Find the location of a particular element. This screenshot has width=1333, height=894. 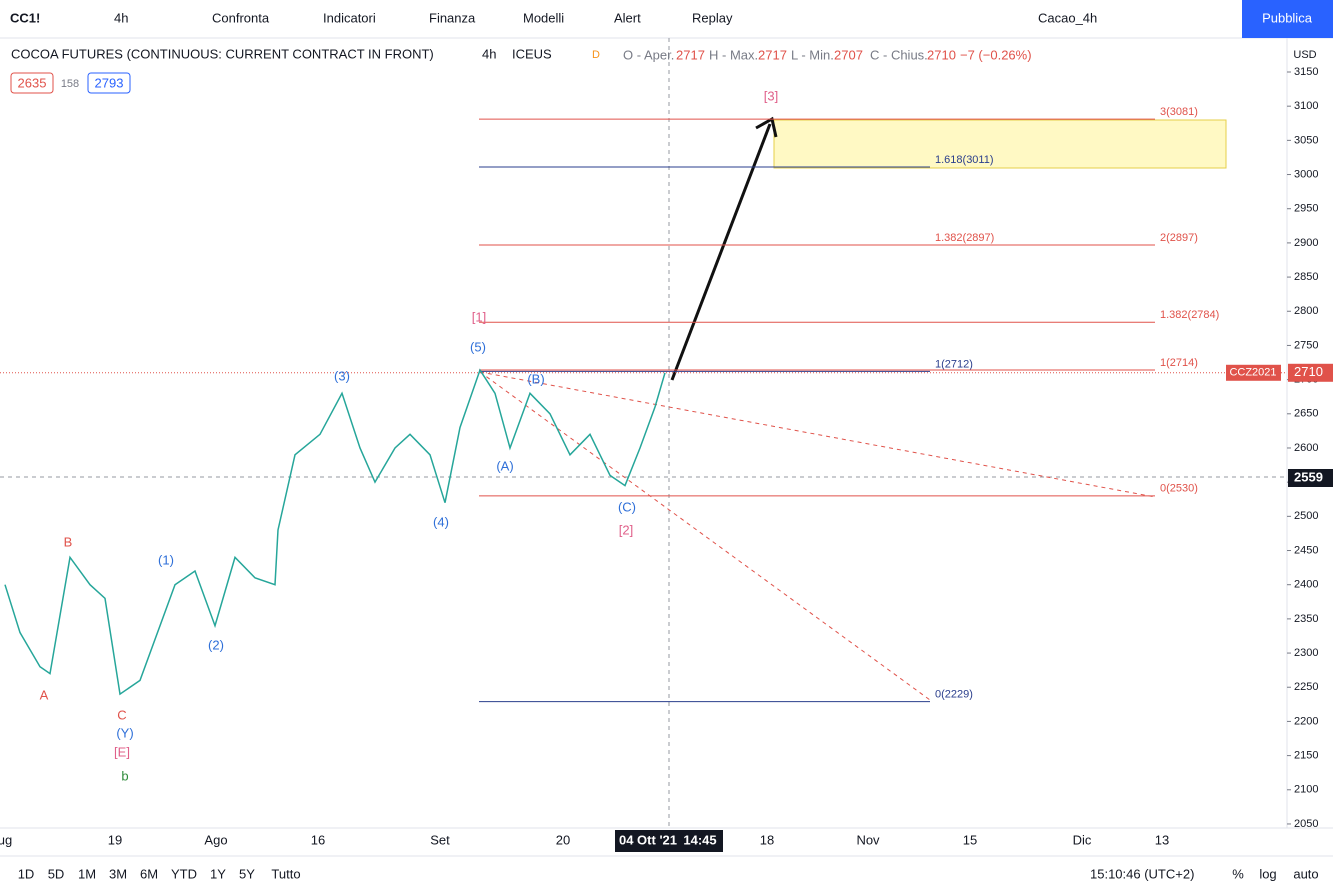

legend-open: 2717 is located at coordinates (690, 54).